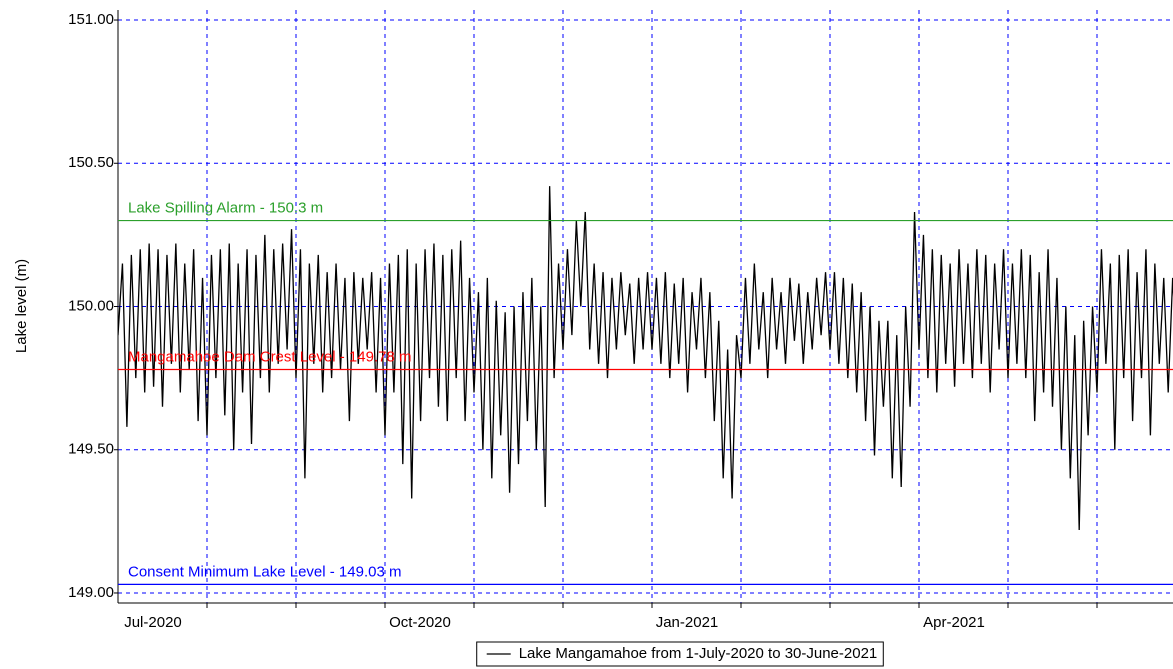  What do you see at coordinates (420, 622) in the screenshot?
I see `x-tick-label: Oct-2020` at bounding box center [420, 622].